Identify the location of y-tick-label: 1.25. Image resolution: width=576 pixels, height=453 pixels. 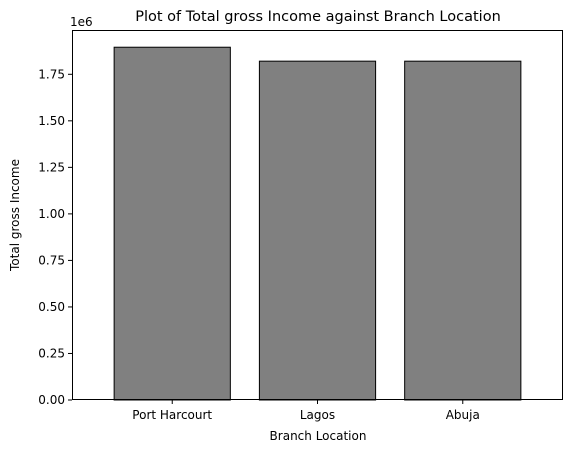
(51, 167).